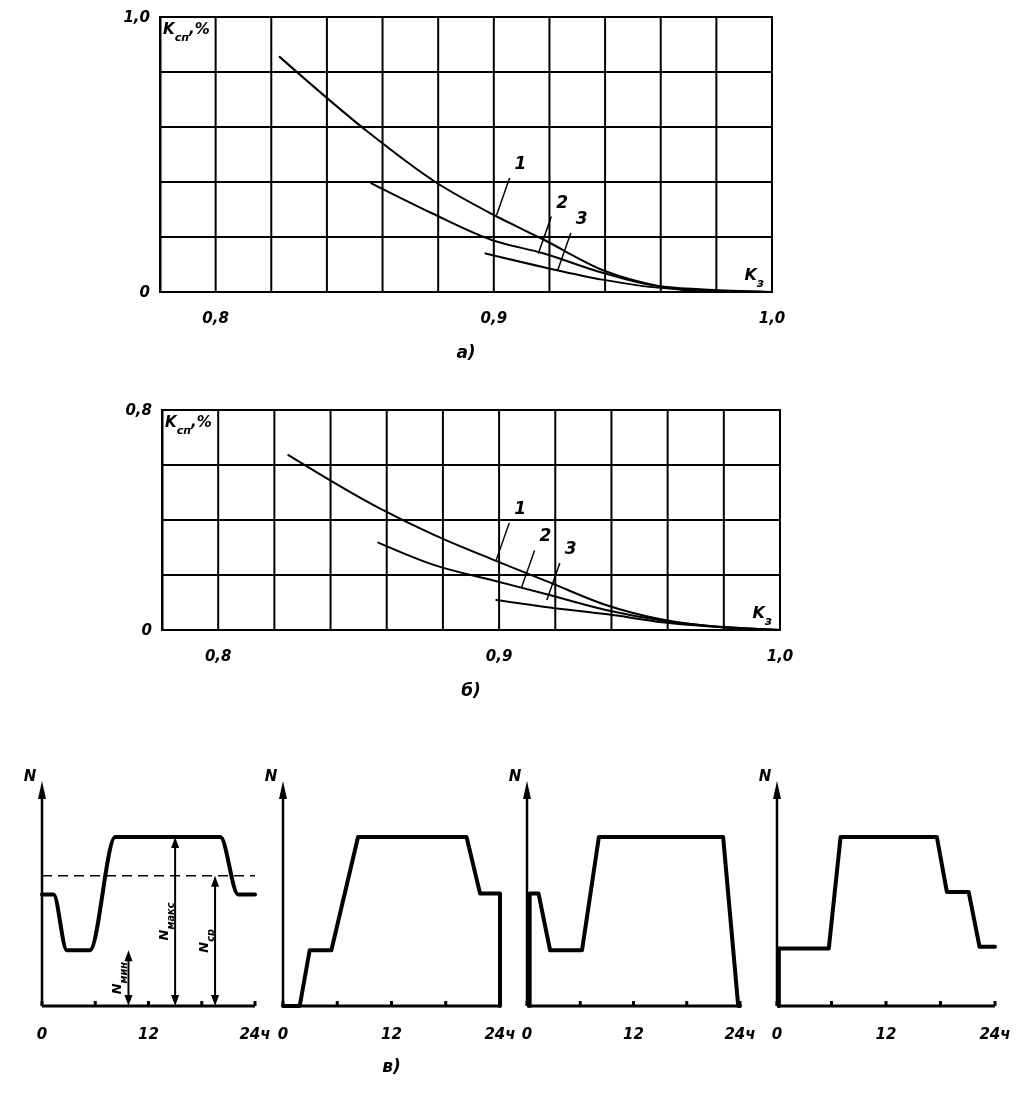 This screenshot has height=1093, width=1025. What do you see at coordinates (466, 352) in the screenshot?
I see `text: а)` at bounding box center [466, 352].